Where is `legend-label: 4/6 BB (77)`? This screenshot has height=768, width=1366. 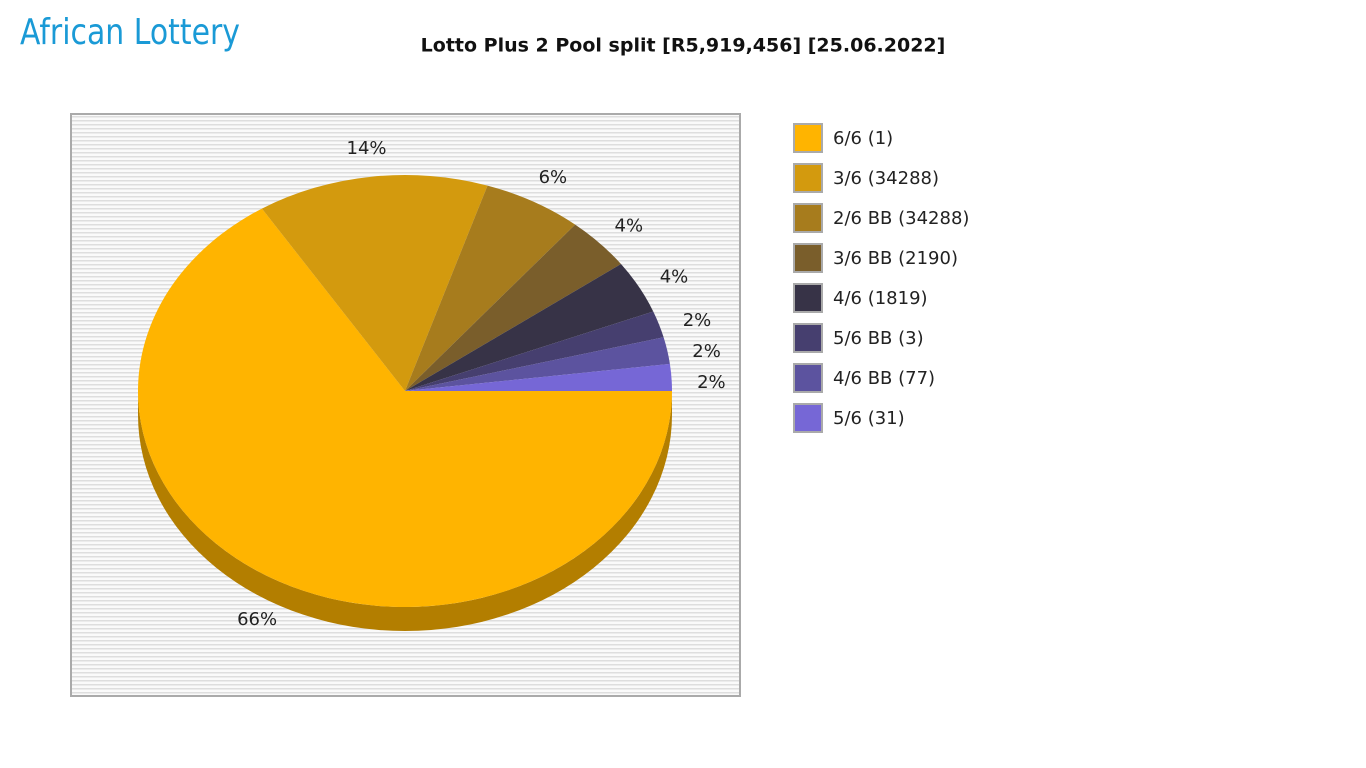 legend-label: 4/6 BB (77) is located at coordinates (884, 378).